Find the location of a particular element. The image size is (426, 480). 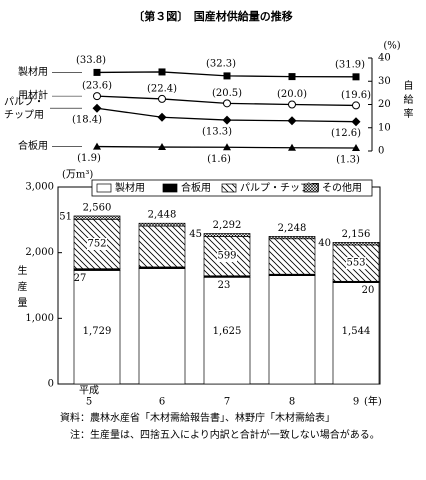

data-label: (20.5) is located at coordinates (227, 93).